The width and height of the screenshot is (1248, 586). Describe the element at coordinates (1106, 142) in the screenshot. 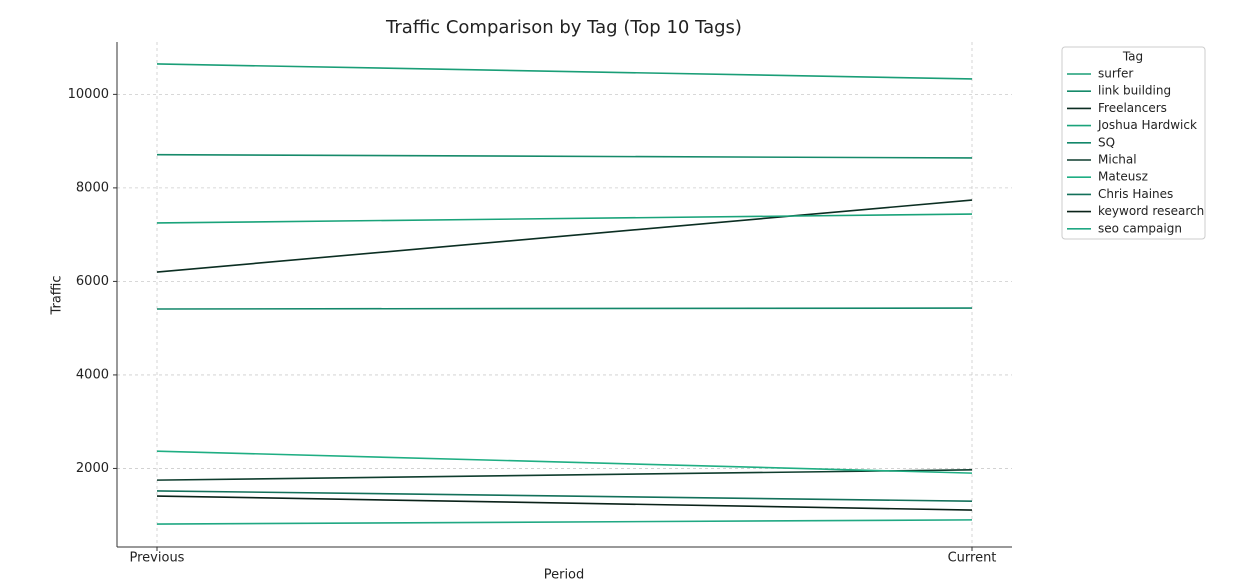

I see `legend-label: SQ` at that location.